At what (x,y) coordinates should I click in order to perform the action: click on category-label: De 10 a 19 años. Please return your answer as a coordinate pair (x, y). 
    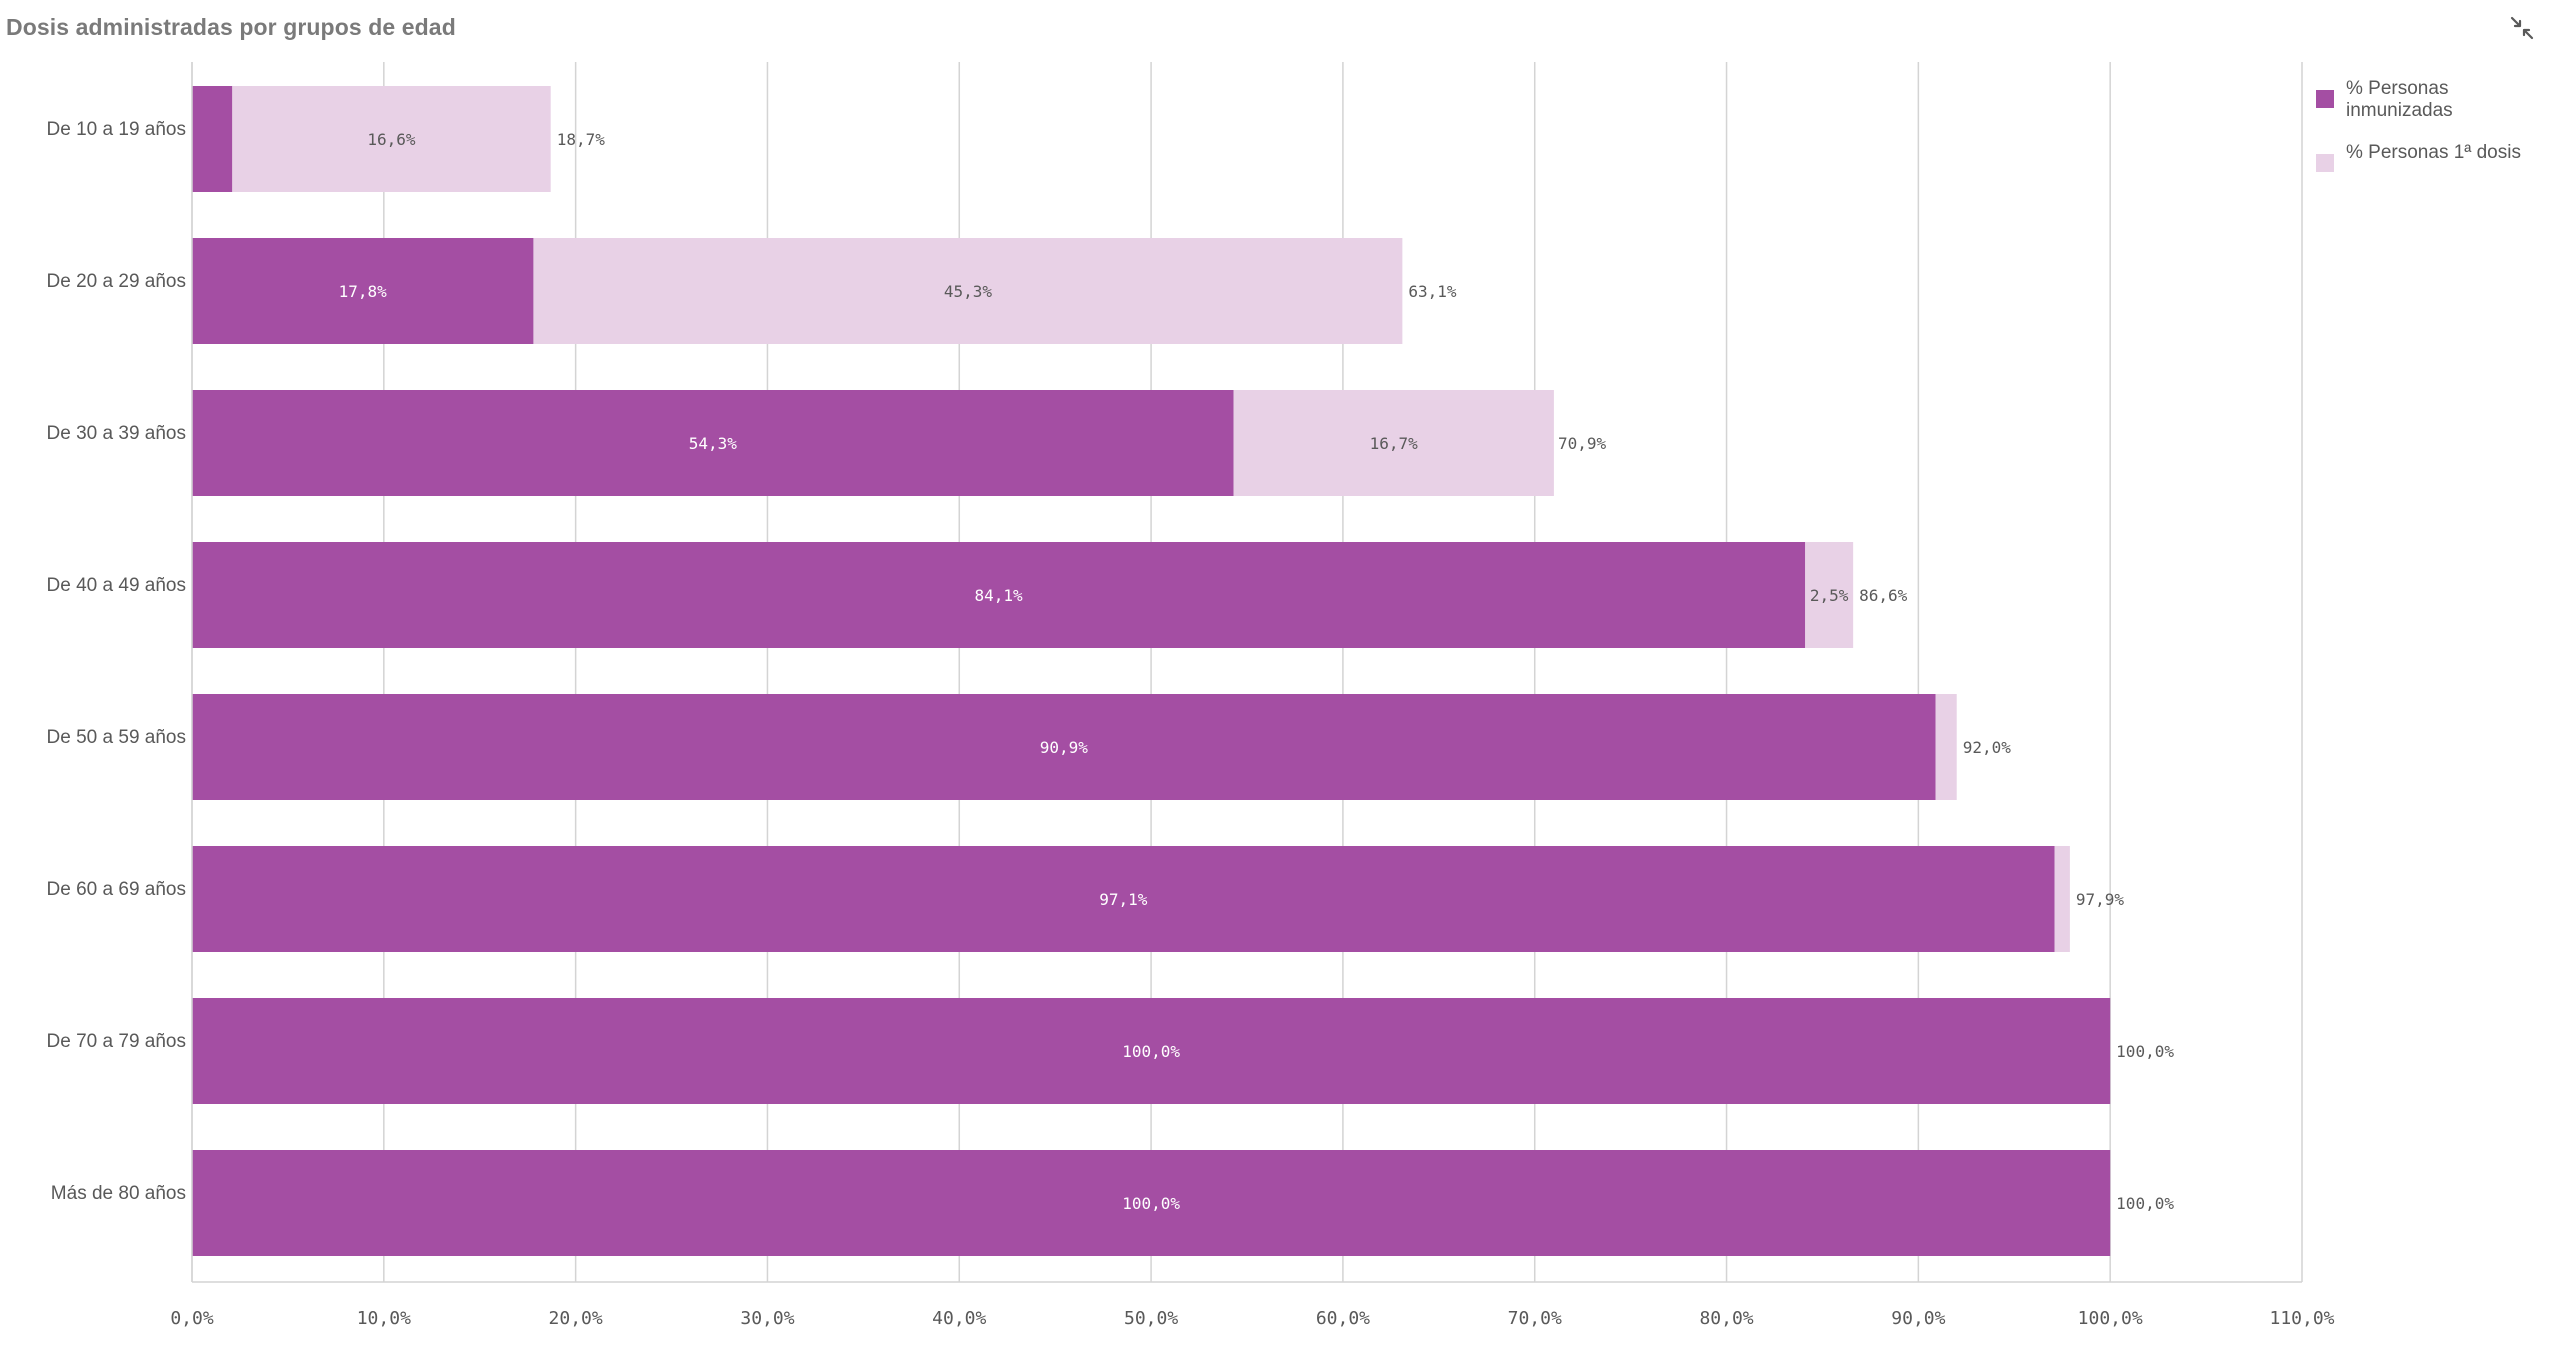
    Looking at the image, I should click on (116, 129).